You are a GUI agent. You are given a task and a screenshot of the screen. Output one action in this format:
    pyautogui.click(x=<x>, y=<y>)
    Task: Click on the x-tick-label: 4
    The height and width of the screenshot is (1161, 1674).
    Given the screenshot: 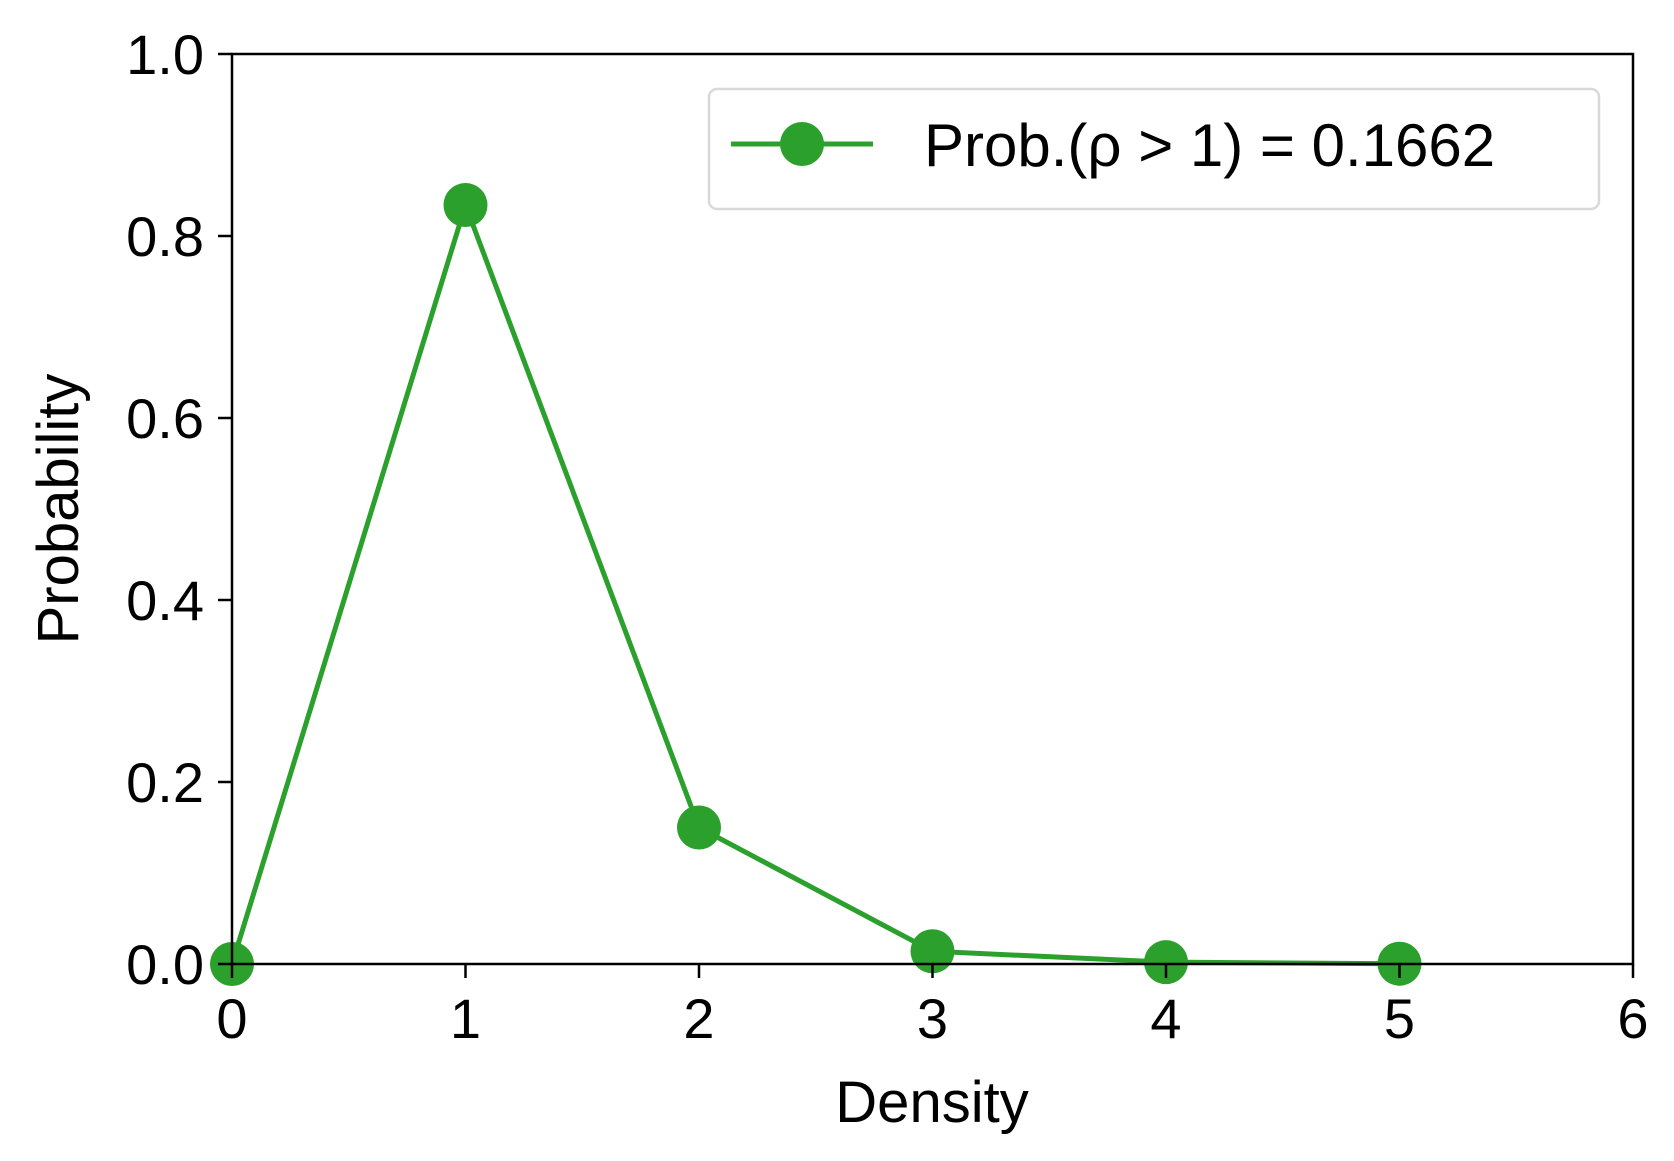 What is the action you would take?
    pyautogui.click(x=1165, y=1018)
    